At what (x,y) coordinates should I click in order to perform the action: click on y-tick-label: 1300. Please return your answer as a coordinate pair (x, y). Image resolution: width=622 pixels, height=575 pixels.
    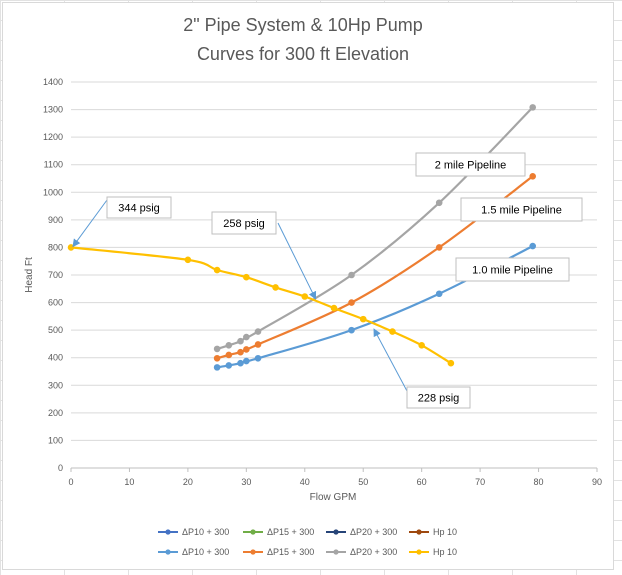
    Looking at the image, I should click on (53, 110).